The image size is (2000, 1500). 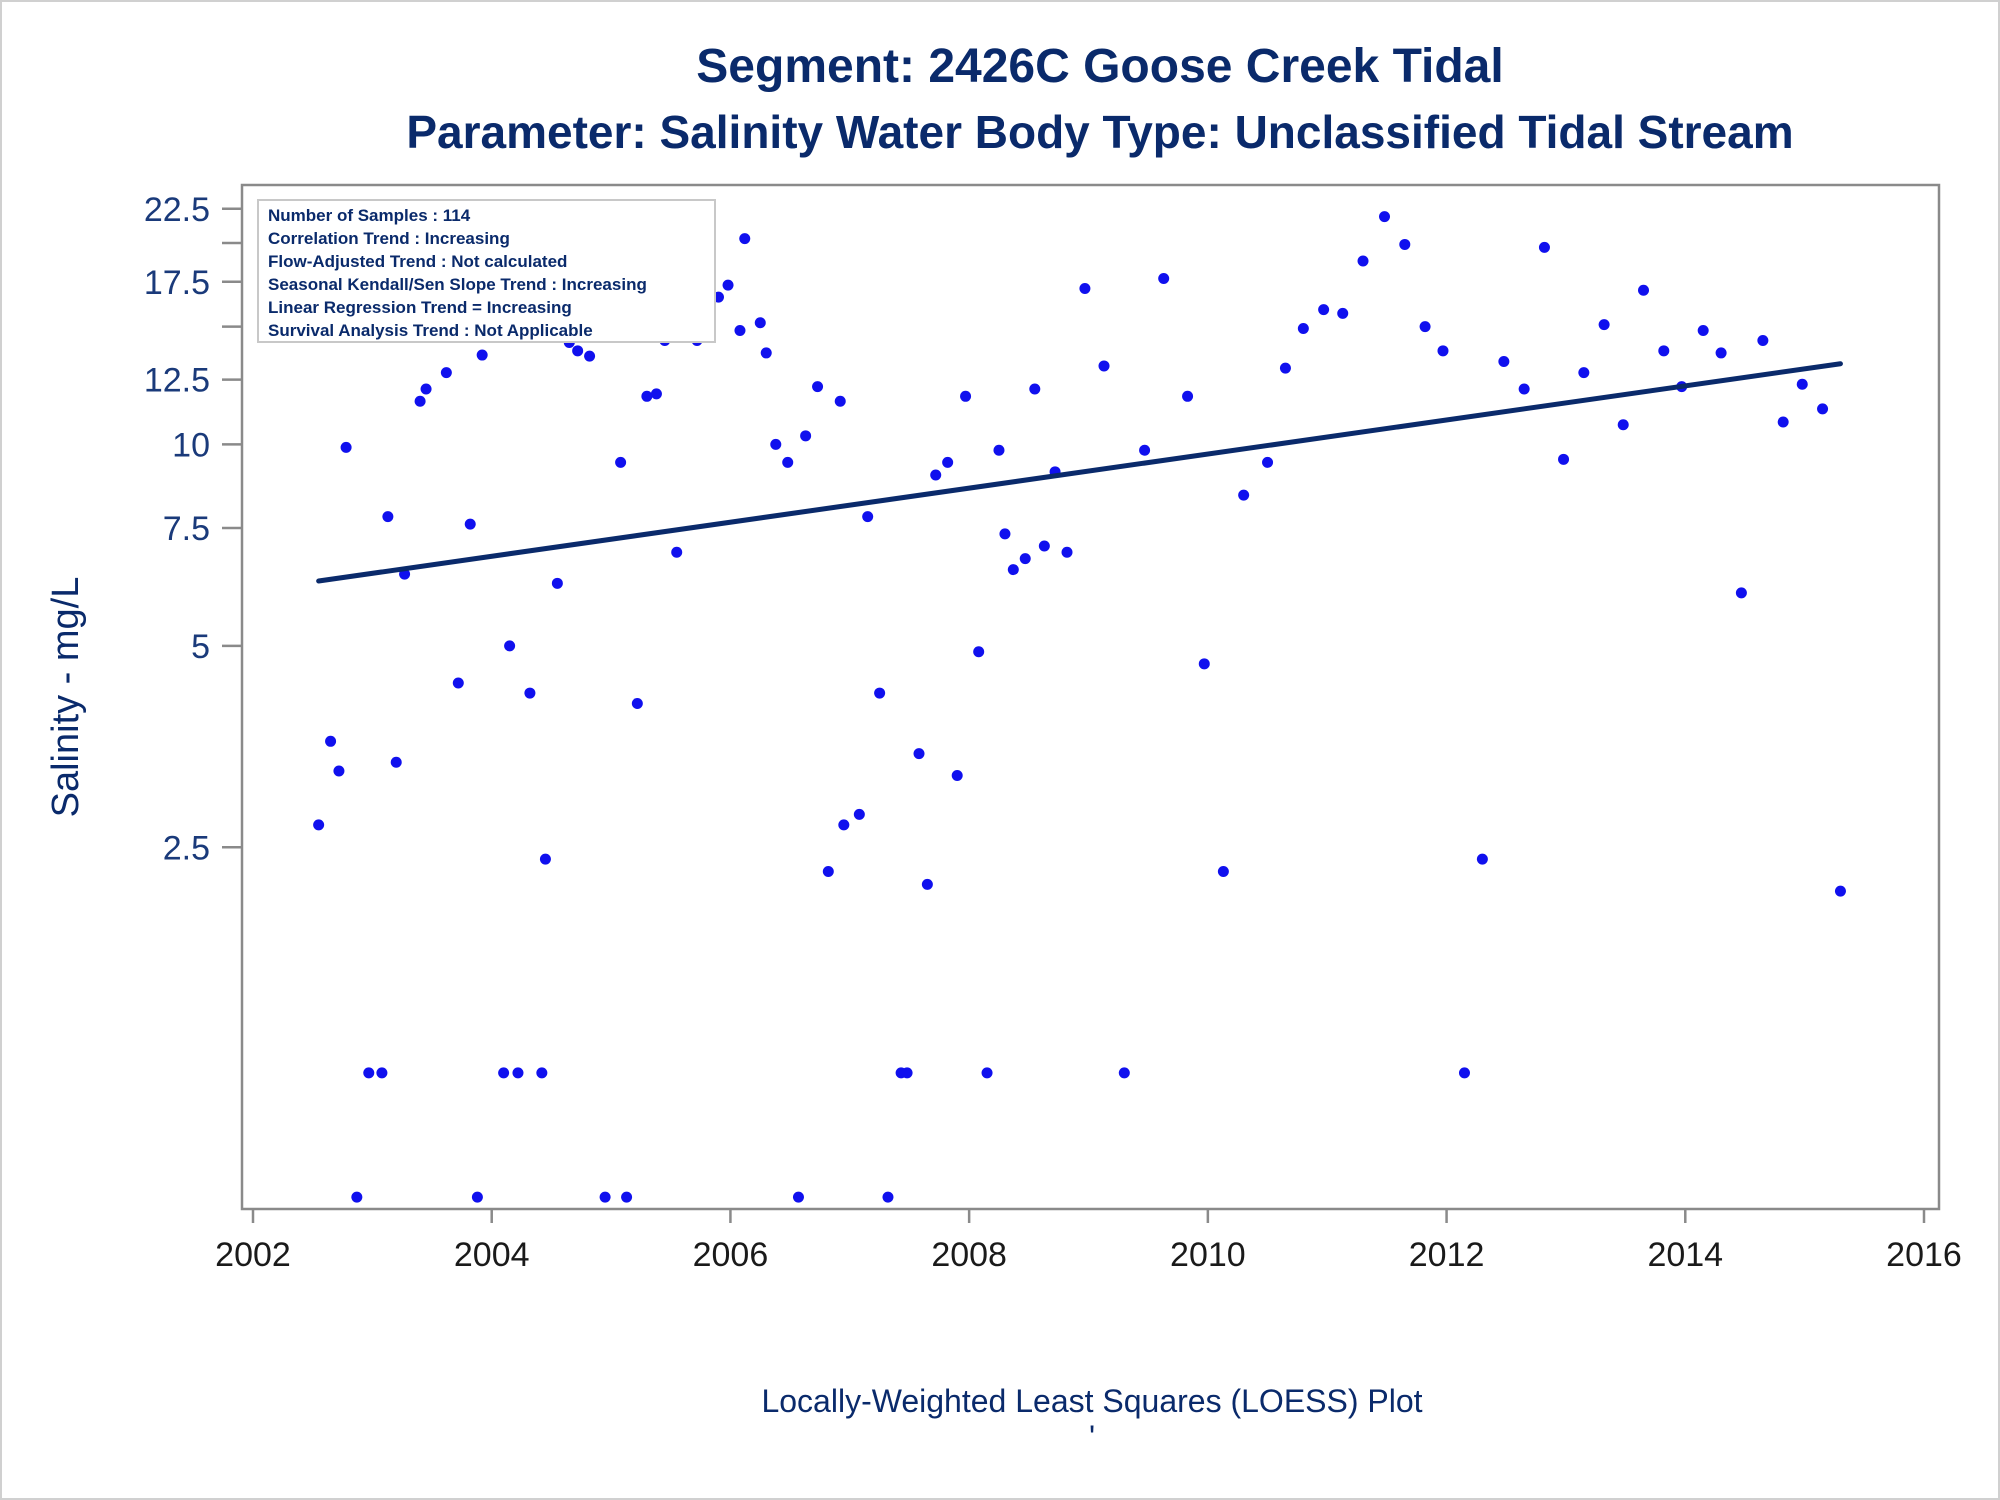 What do you see at coordinates (369, 215) in the screenshot?
I see `info-box-line: Number of Samples : 114` at bounding box center [369, 215].